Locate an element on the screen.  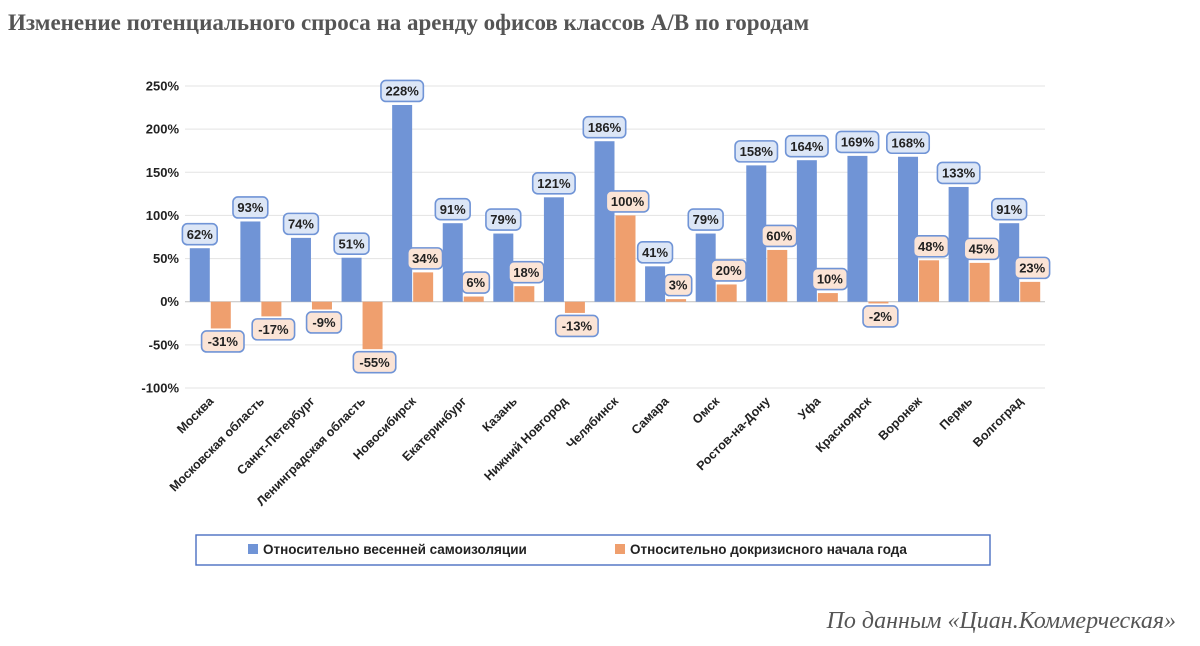
data-label-series2: 3% is located at coordinates (678, 285).